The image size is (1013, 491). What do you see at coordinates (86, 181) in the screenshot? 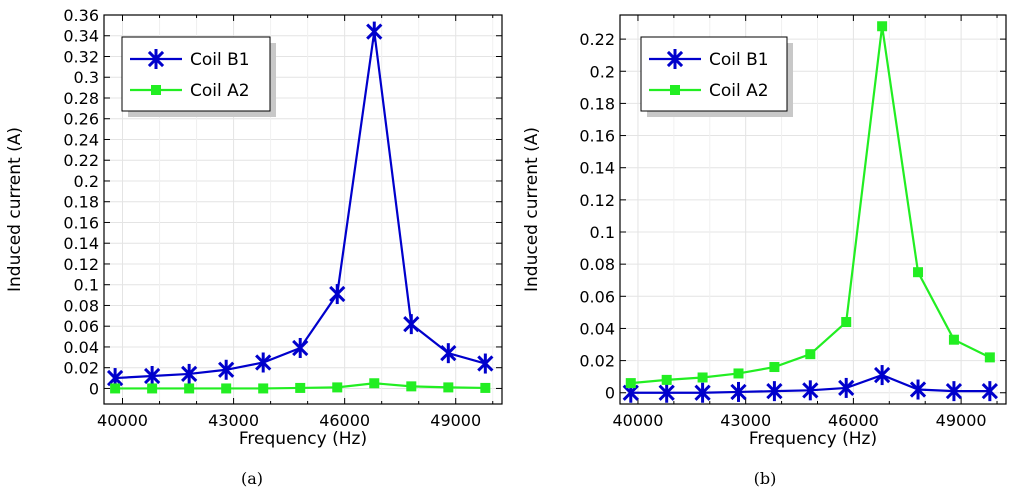
I see `y-tick-label: 0.2` at bounding box center [86, 181].